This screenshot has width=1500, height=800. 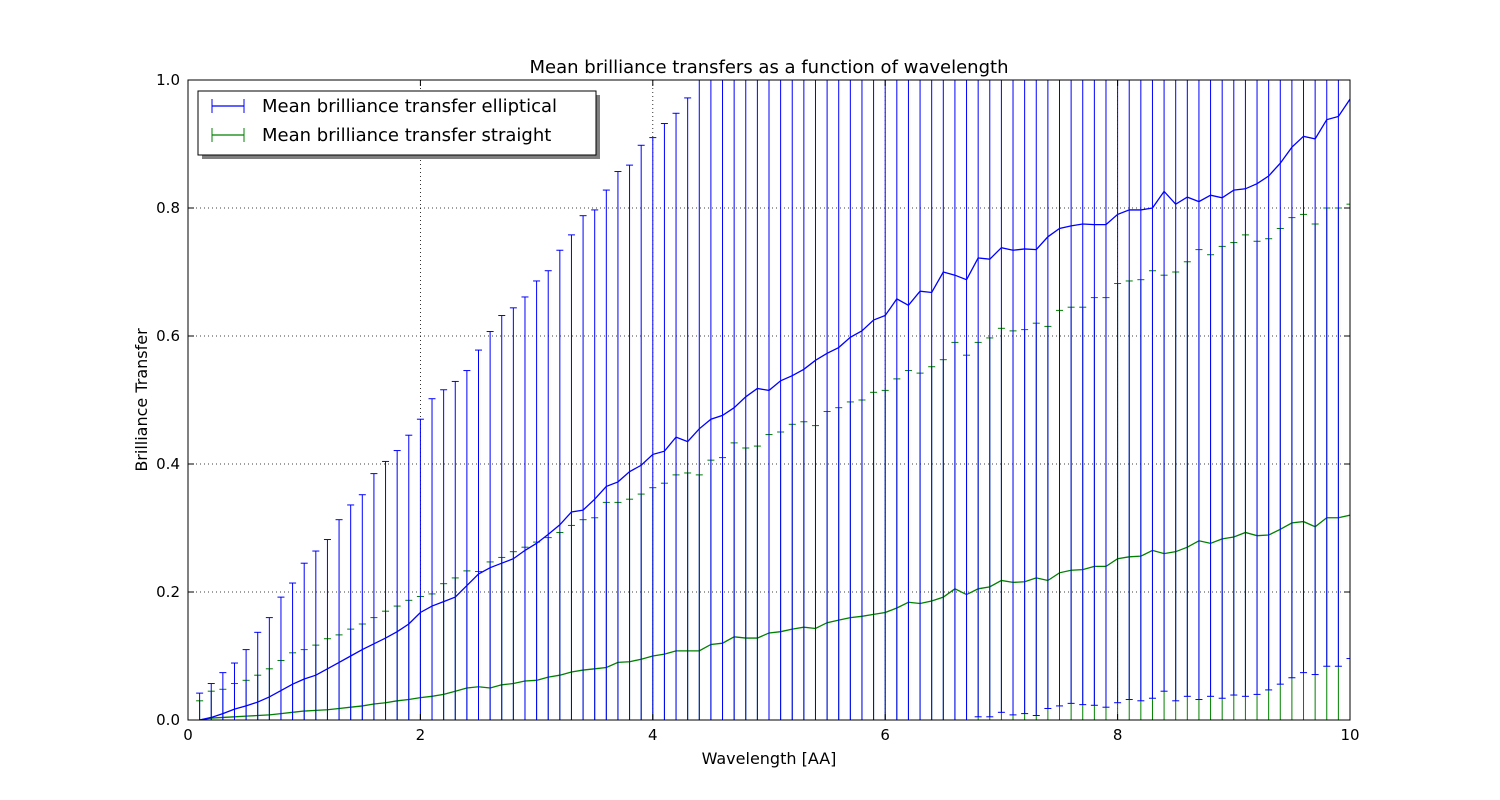 What do you see at coordinates (168, 464) in the screenshot?
I see `y-tick-label: 0.4` at bounding box center [168, 464].